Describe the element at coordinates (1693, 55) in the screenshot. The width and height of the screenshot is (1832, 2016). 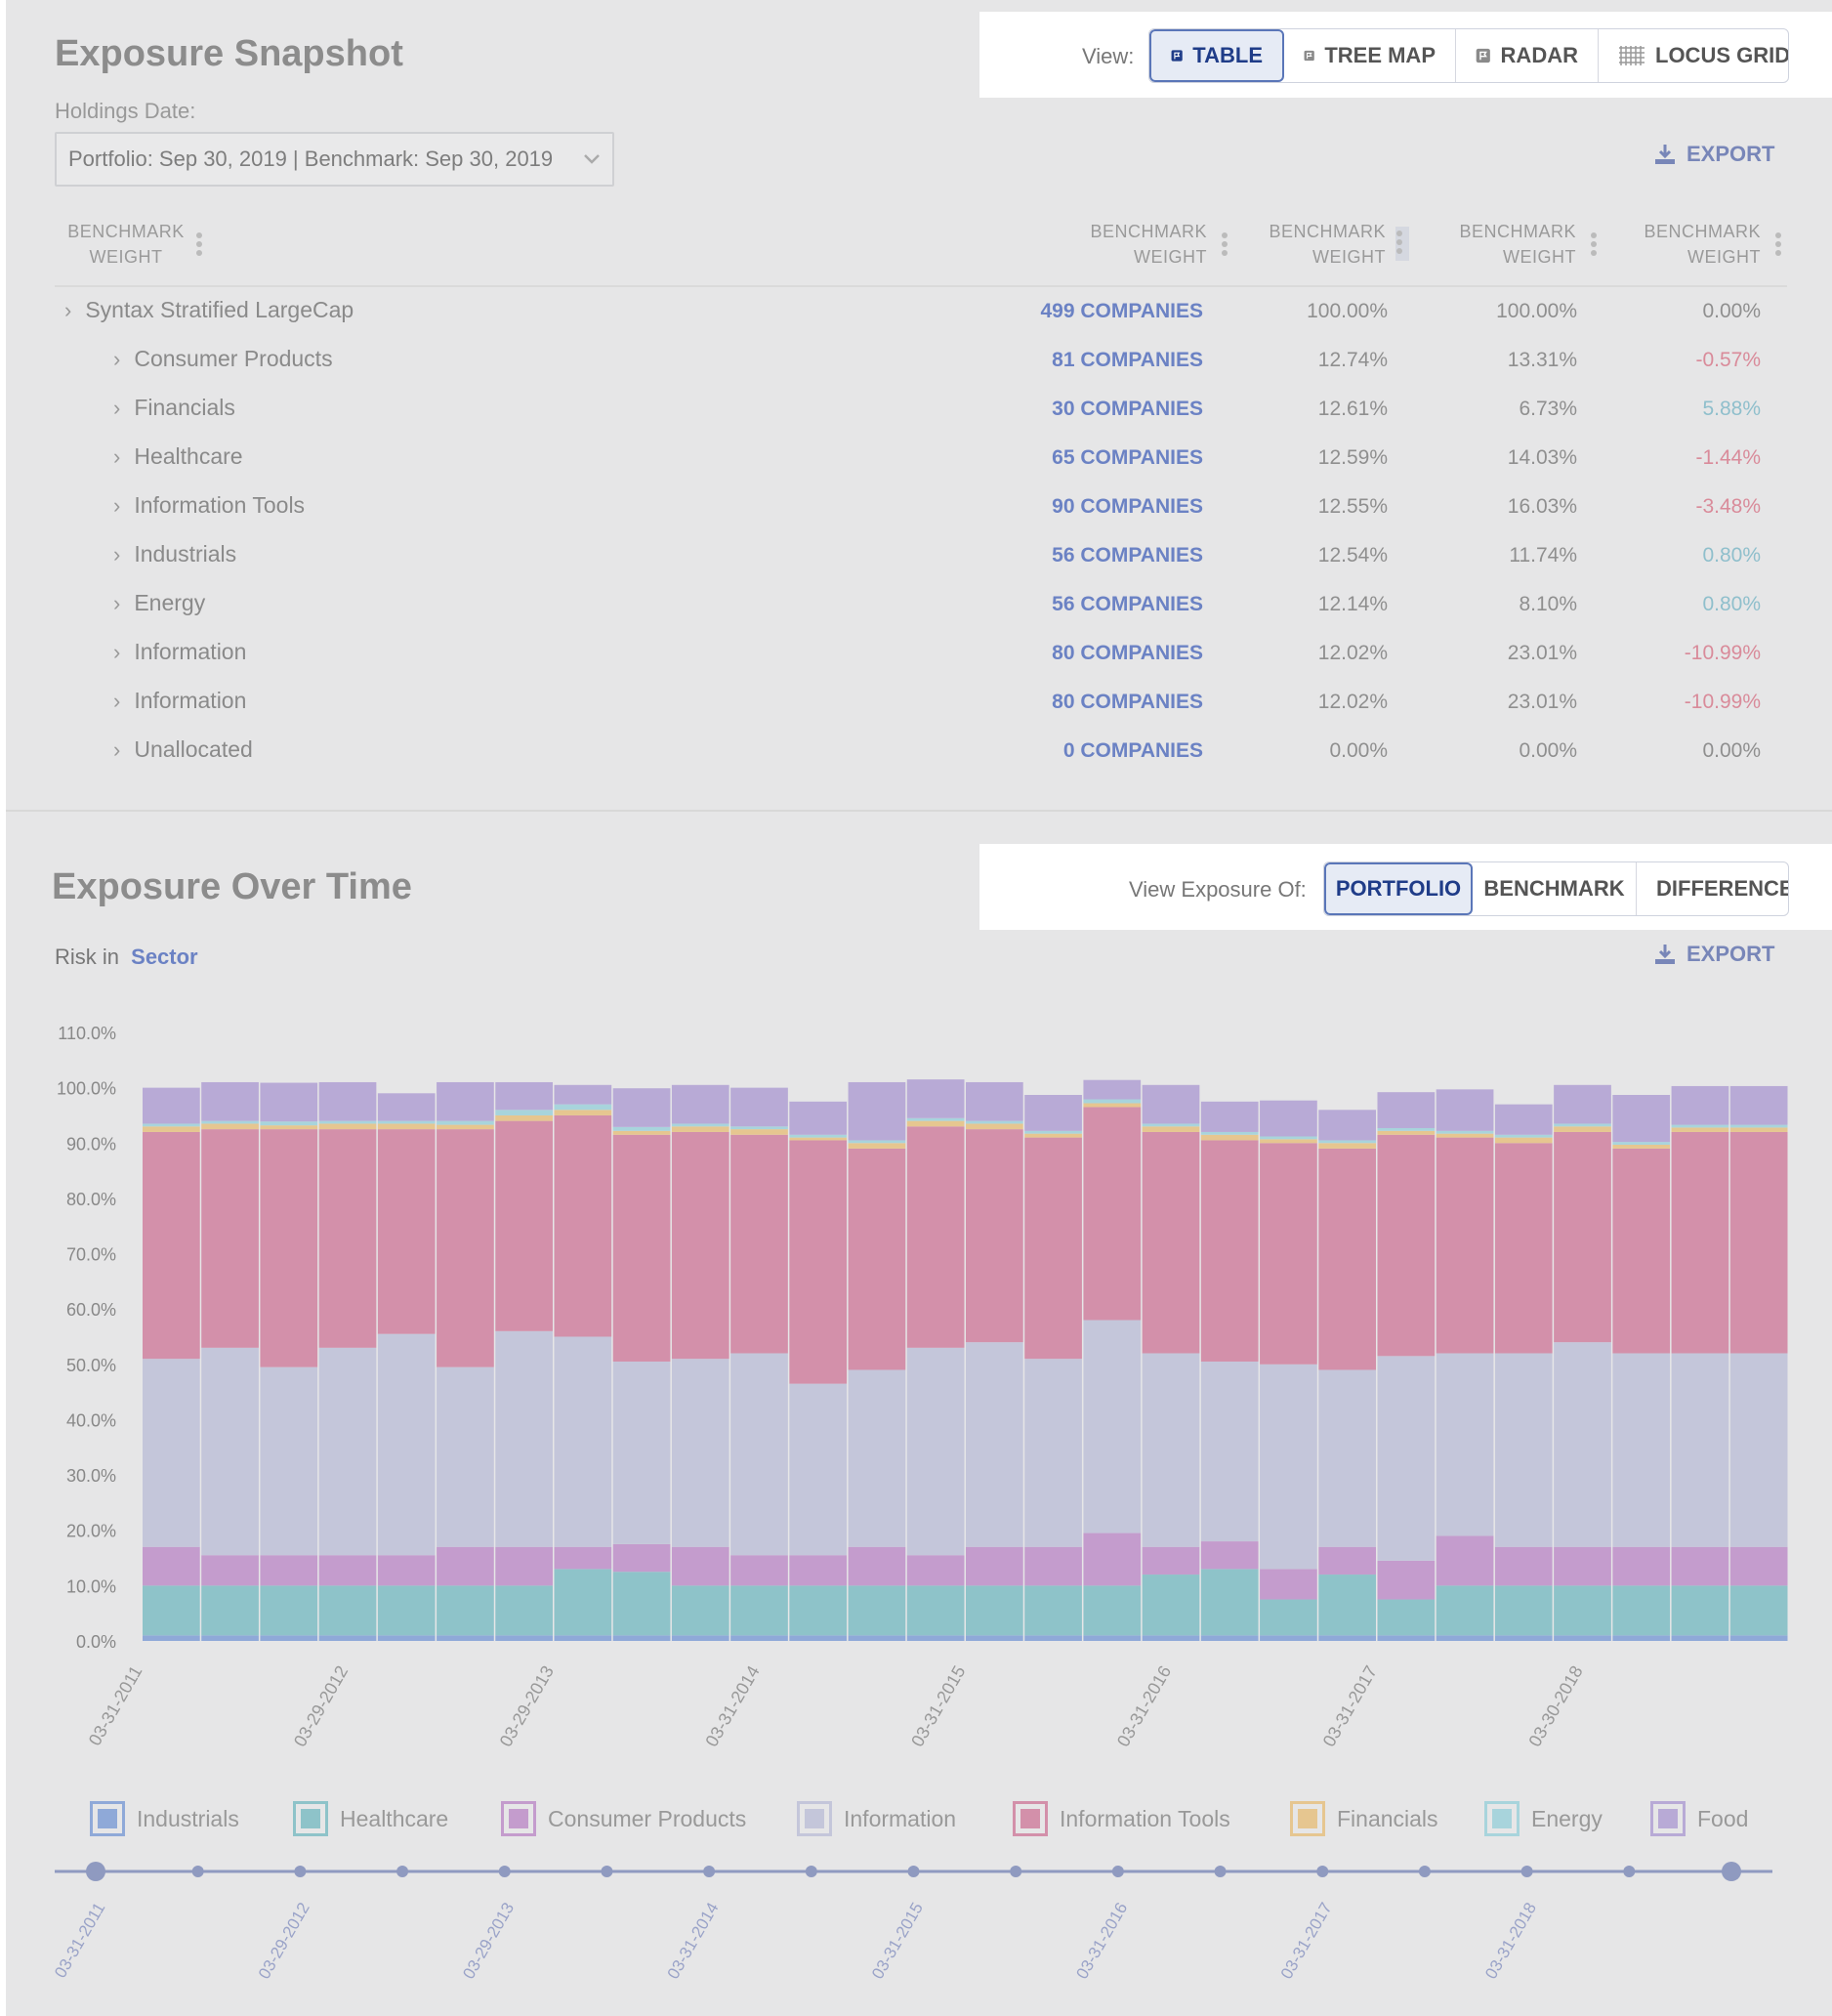
I see `locus-grid-view-button: LOCUS GRID` at that location.